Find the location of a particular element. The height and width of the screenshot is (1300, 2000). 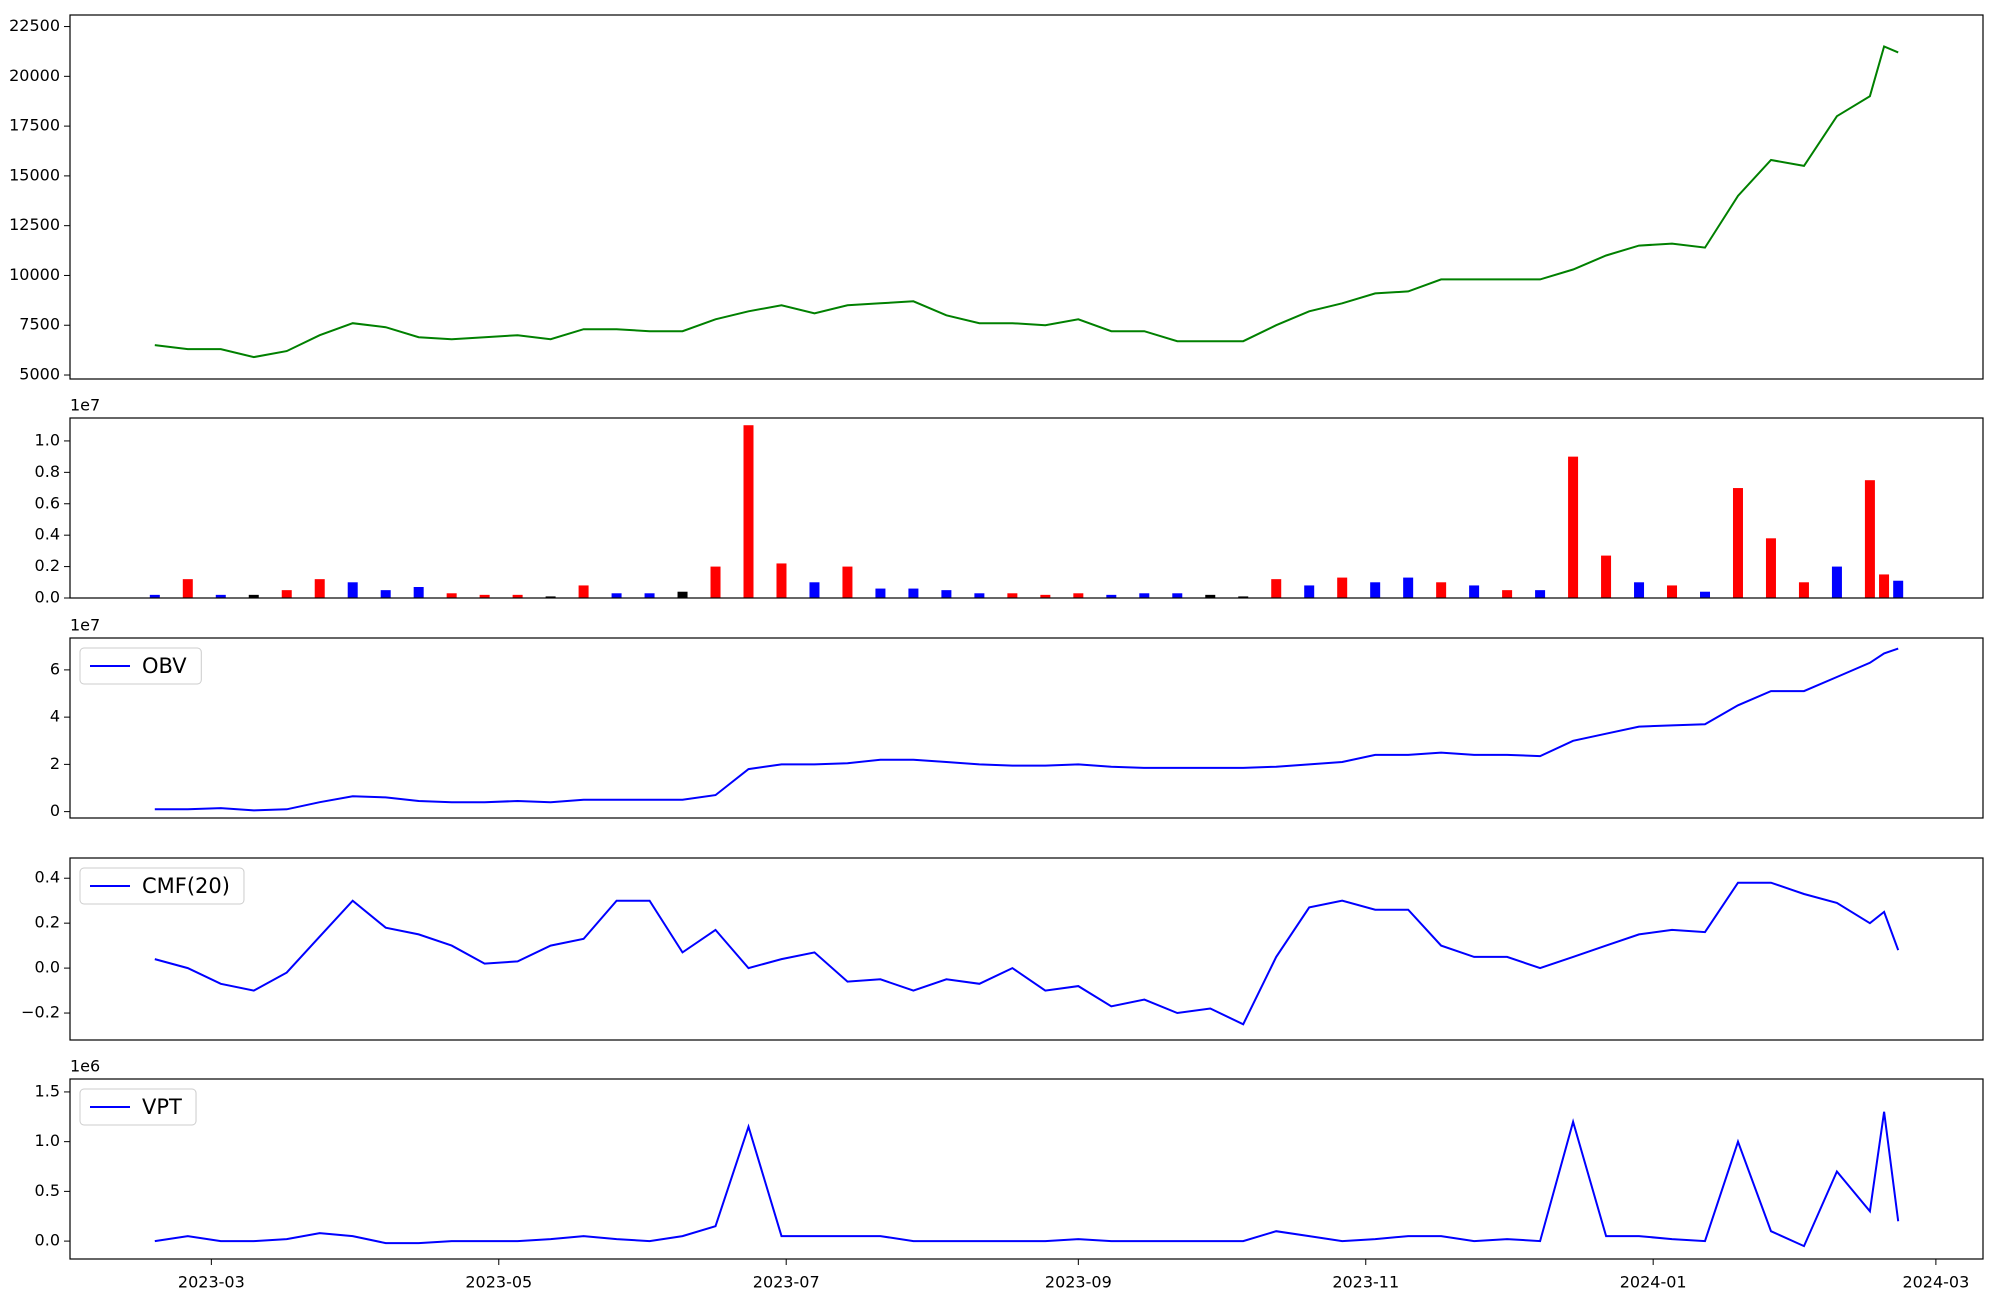

y-tick-label: 0.8 is located at coordinates (47, 471).